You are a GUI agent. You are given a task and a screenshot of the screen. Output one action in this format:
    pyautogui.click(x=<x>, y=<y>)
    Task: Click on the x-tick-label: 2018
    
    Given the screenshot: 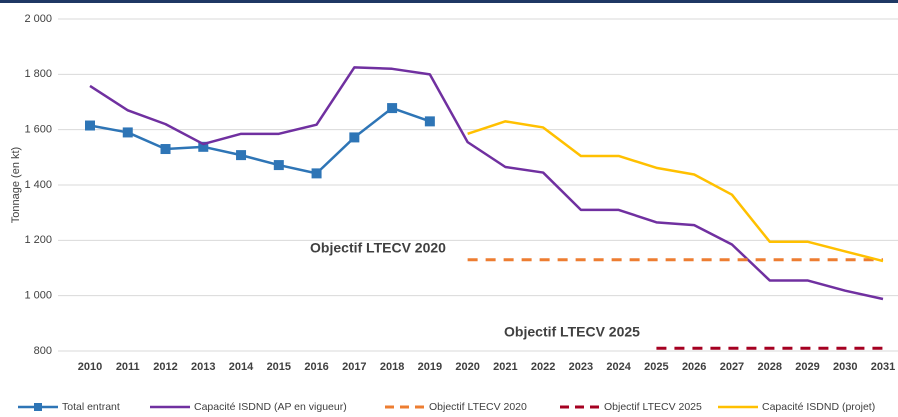 What is the action you would take?
    pyautogui.click(x=392, y=367)
    